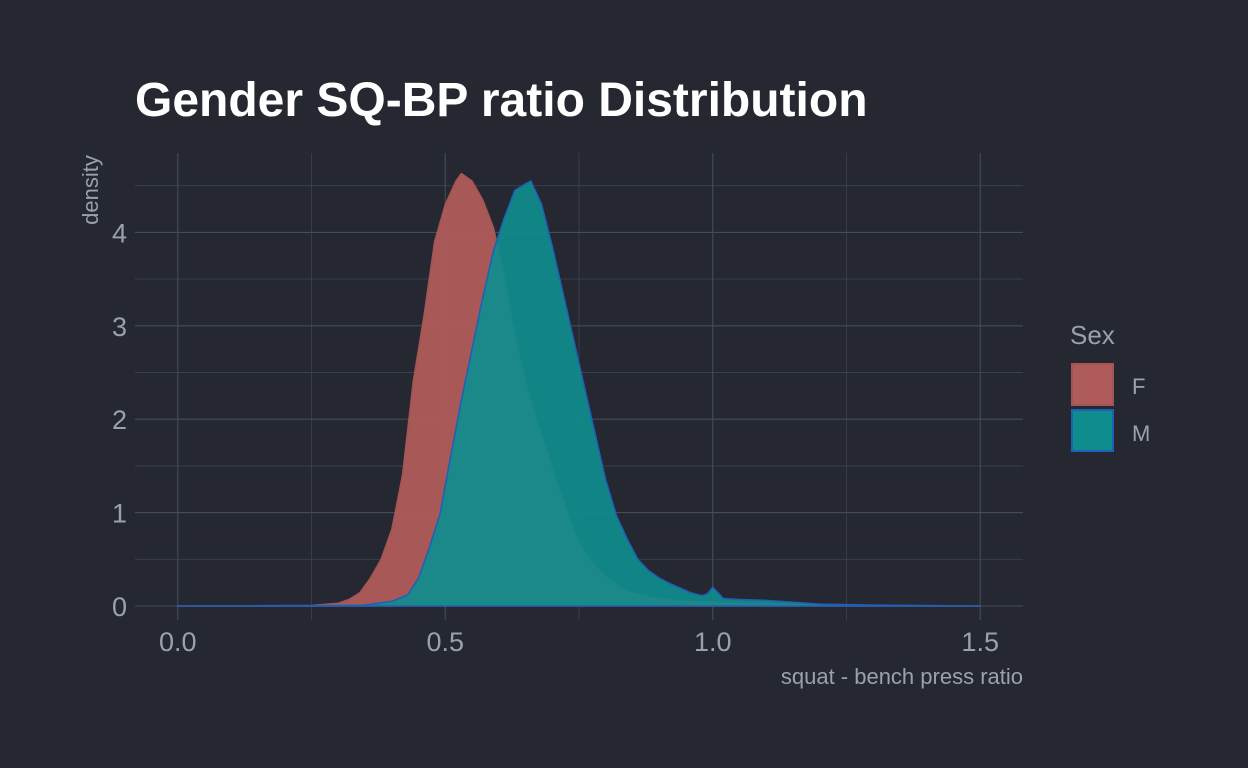 The width and height of the screenshot is (1248, 768). I want to click on x-tick-label: 1.0, so click(713, 642).